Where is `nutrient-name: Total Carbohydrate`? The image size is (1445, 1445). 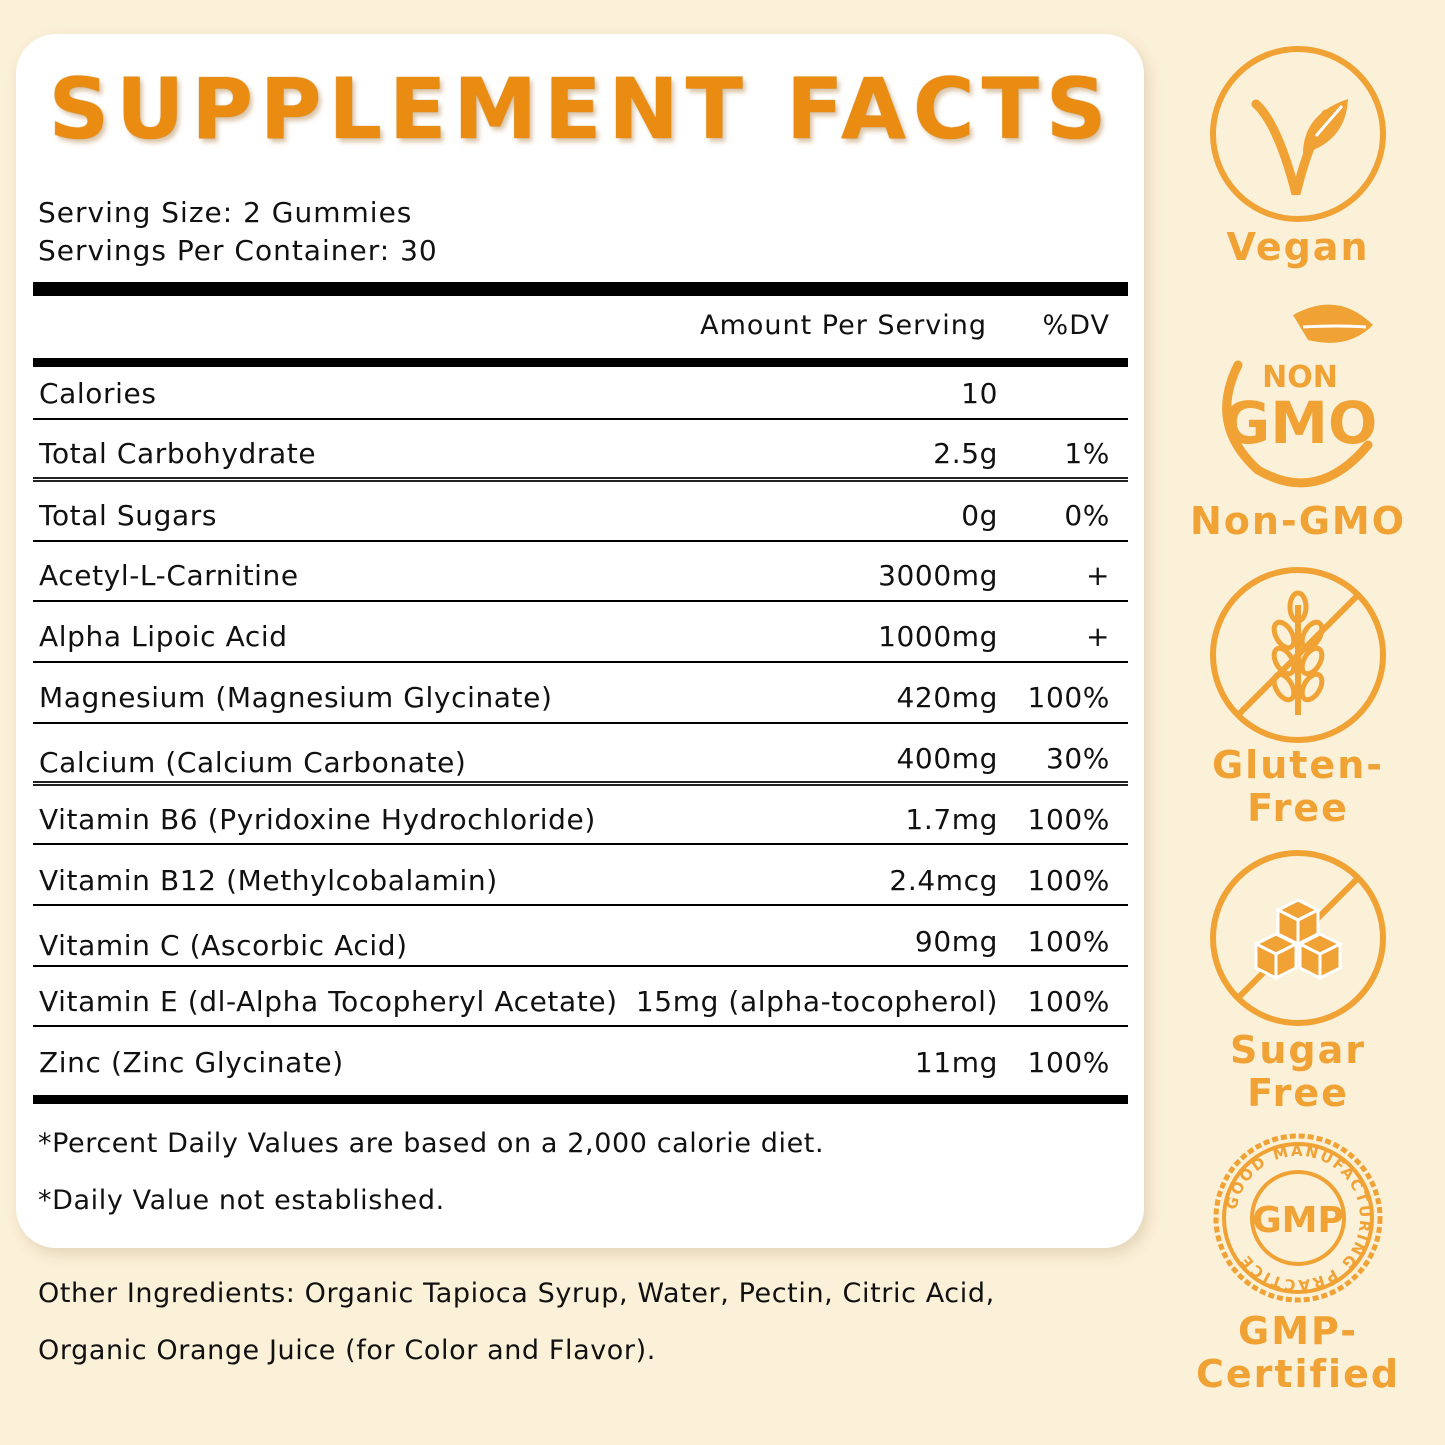 nutrient-name: Total Carbohydrate is located at coordinates (178, 453).